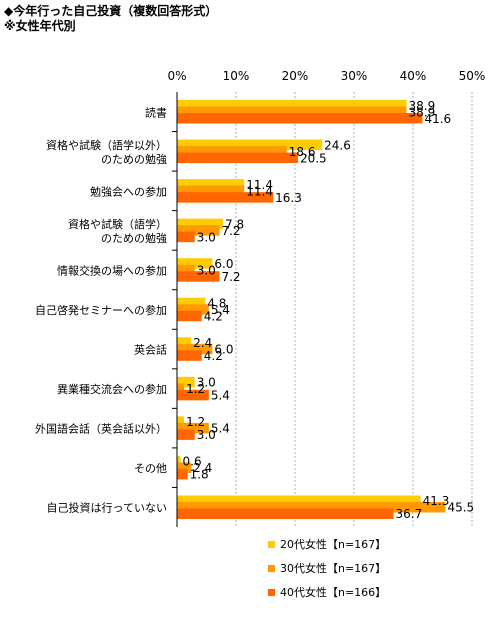  What do you see at coordinates (128, 191) in the screenshot?
I see `category-label: 勉強会への参加` at bounding box center [128, 191].